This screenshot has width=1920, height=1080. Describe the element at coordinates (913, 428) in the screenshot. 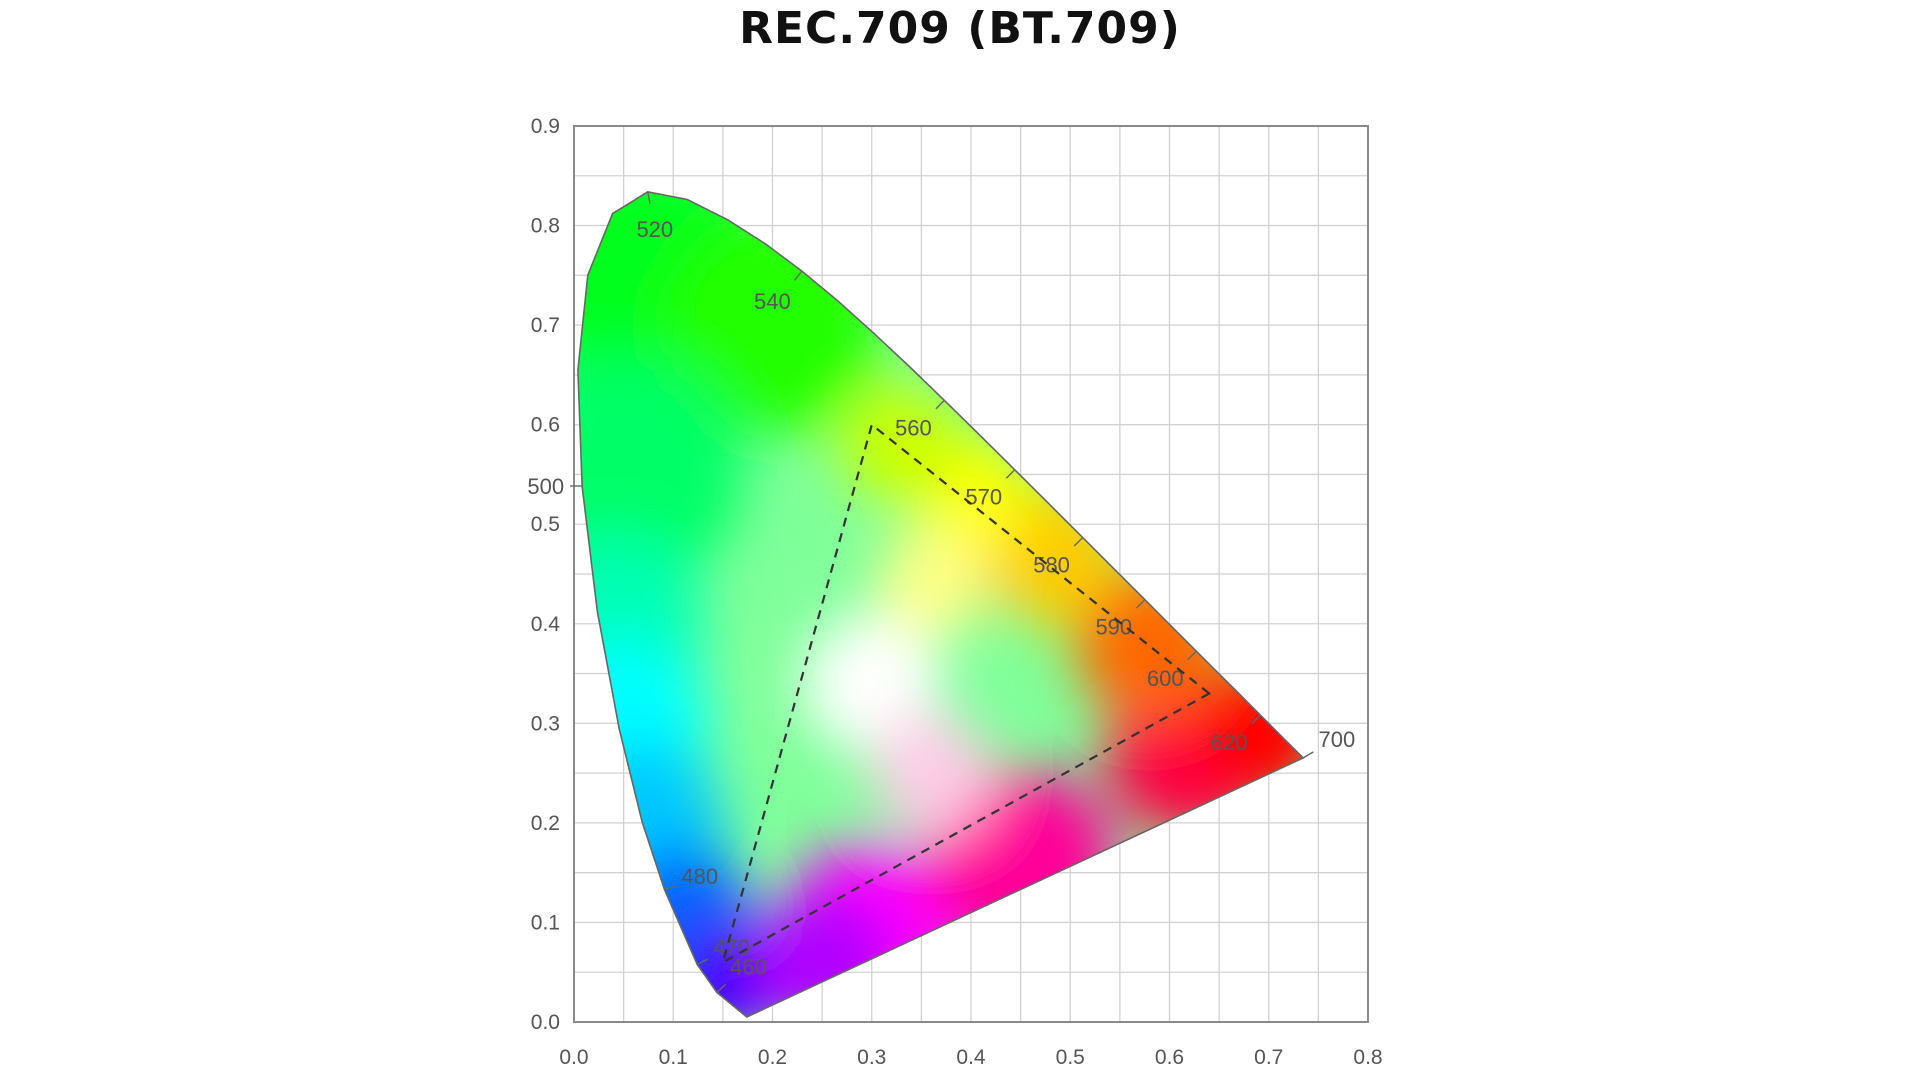

I see `wavelength-label: 560` at that location.